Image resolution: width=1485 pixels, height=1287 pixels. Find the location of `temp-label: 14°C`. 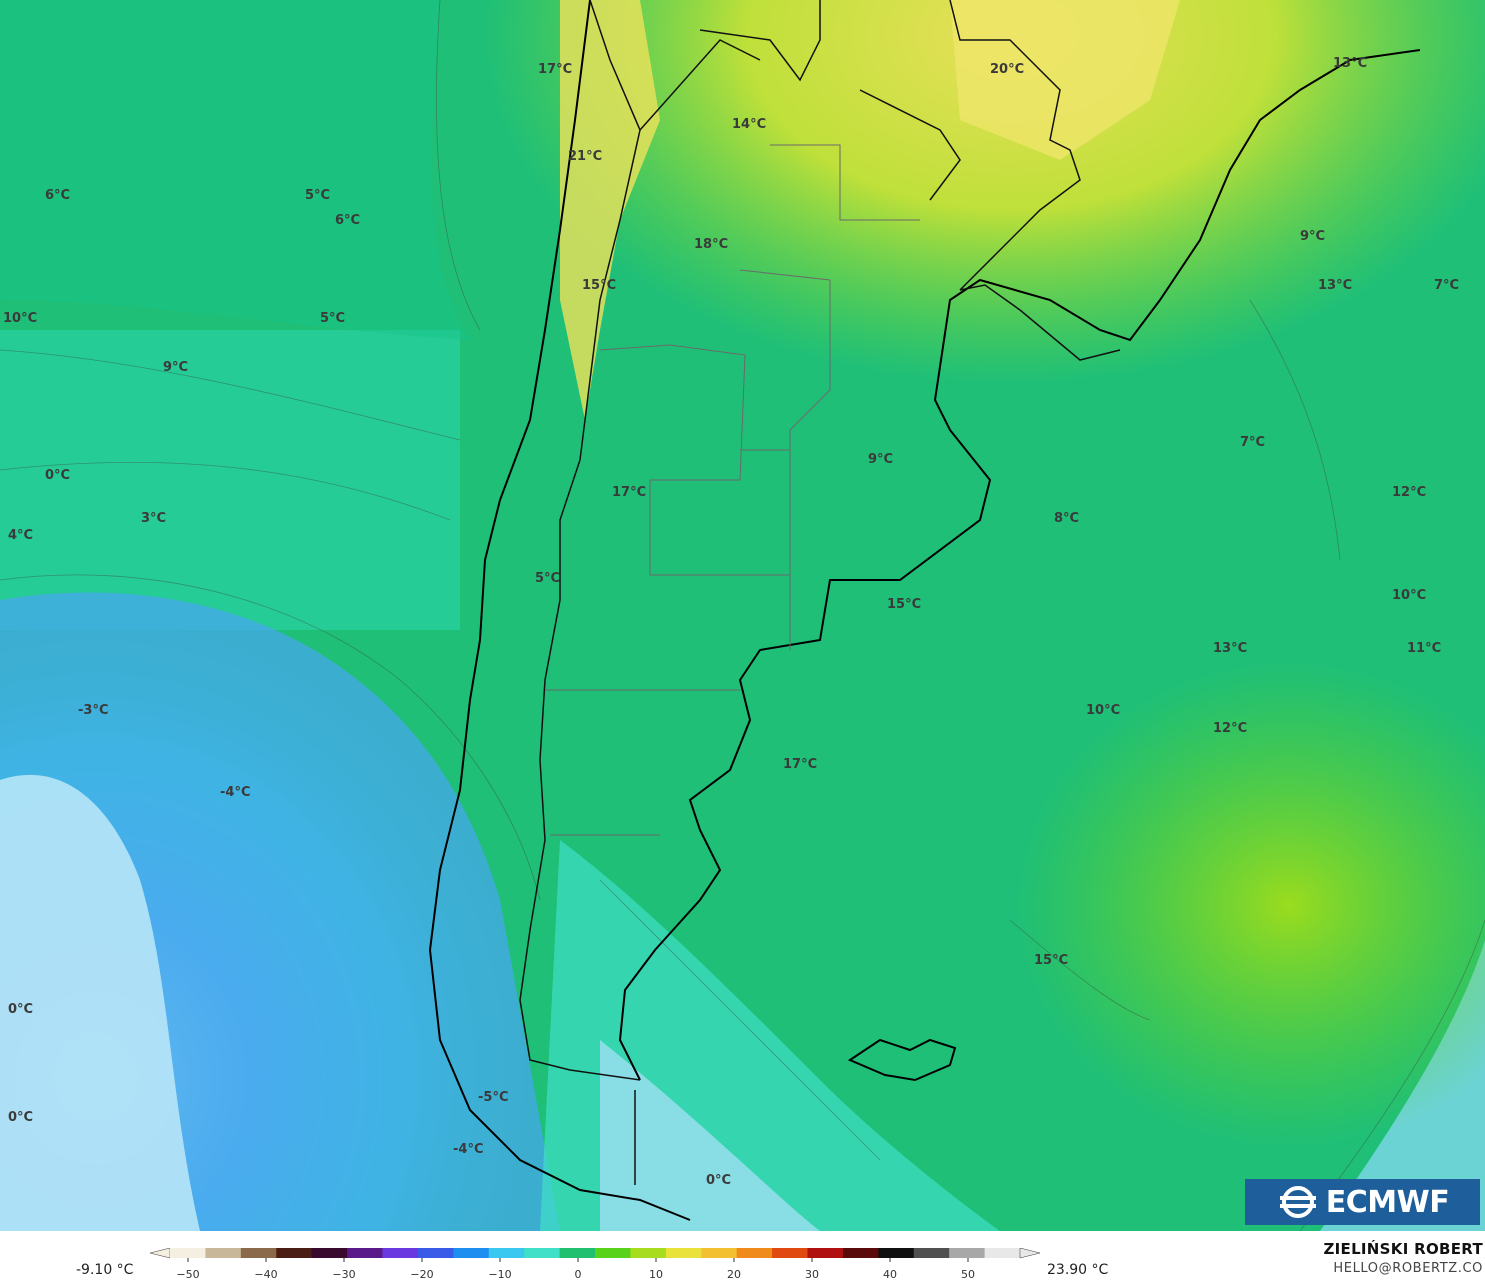

temp-label: 14°C is located at coordinates (749, 124).